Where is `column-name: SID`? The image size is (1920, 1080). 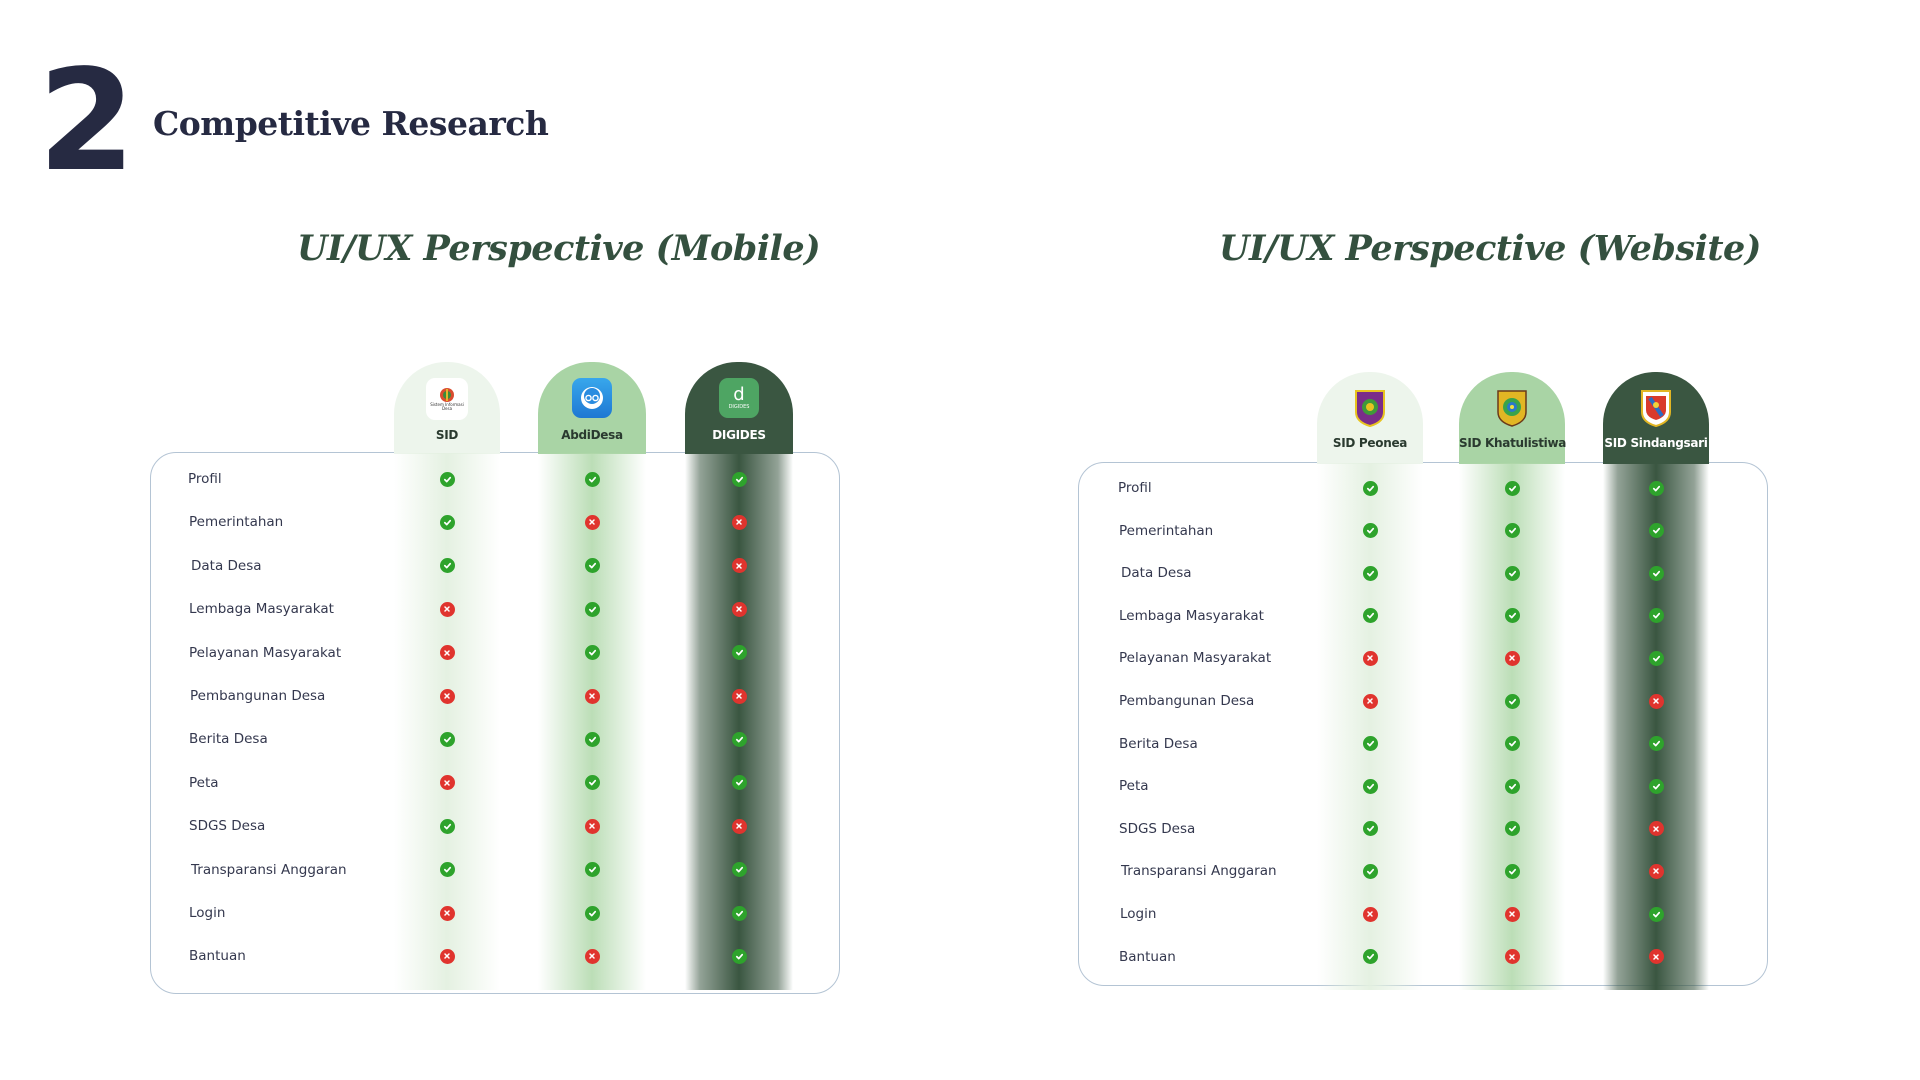 column-name: SID is located at coordinates (447, 435).